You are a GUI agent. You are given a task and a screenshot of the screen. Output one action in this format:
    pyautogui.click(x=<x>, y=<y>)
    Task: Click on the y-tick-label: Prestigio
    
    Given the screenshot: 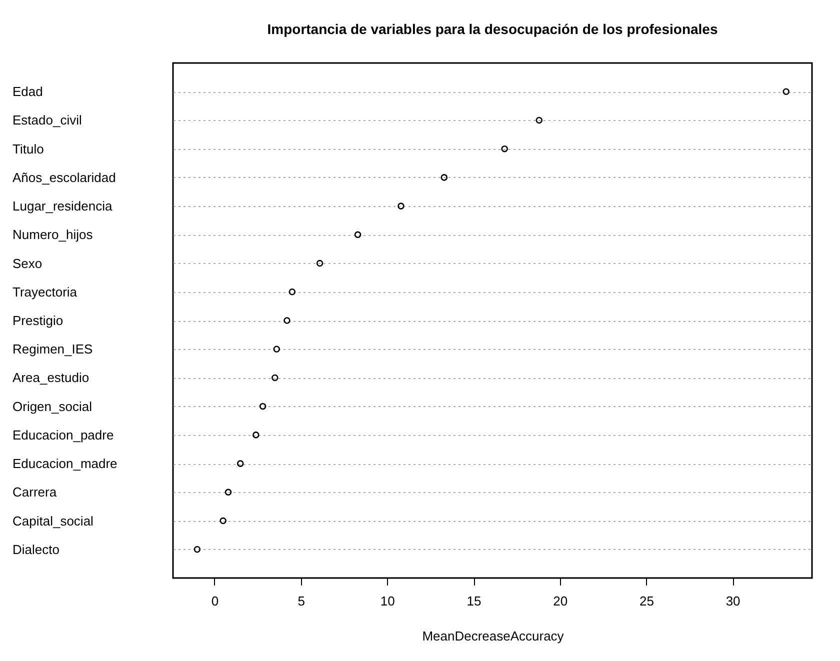 What is the action you would take?
    pyautogui.click(x=38, y=320)
    